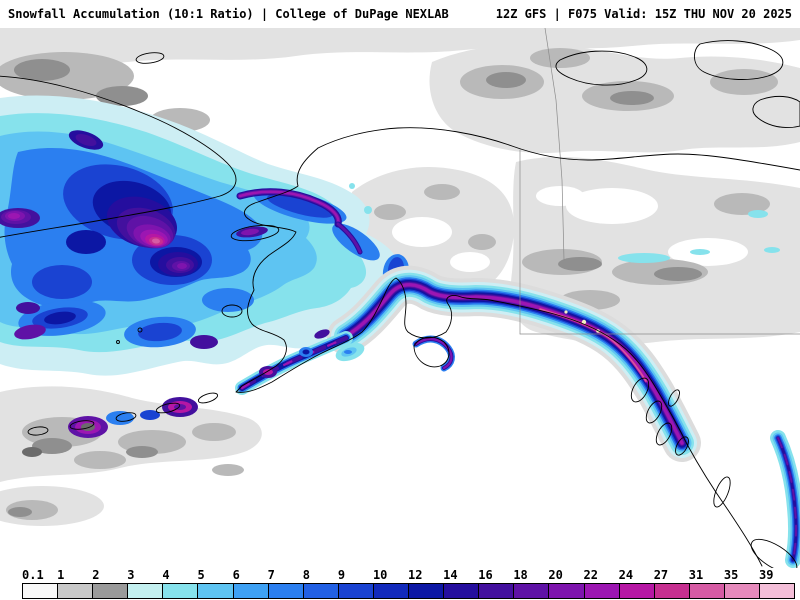 This screenshot has width=800, height=600. I want to click on colorbar-value-label: 20, so click(555, 575).